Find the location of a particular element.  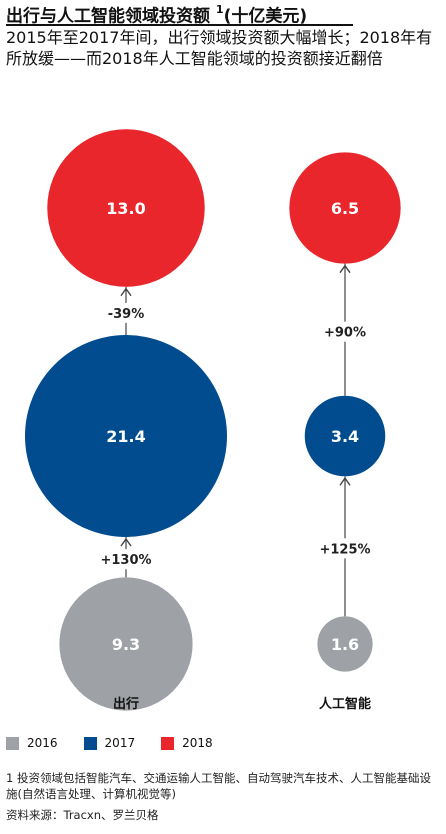

ai-bubble-2017 is located at coordinates (345, 436).